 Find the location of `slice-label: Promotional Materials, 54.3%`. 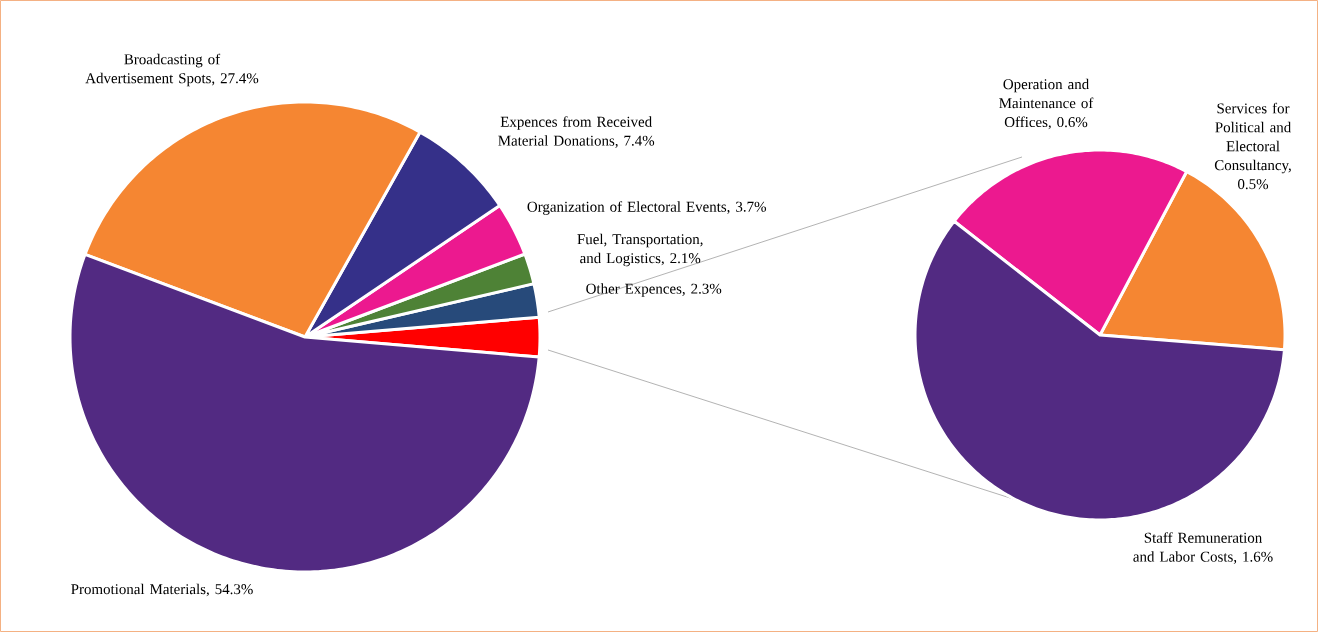

slice-label: Promotional Materials, 54.3% is located at coordinates (162, 590).